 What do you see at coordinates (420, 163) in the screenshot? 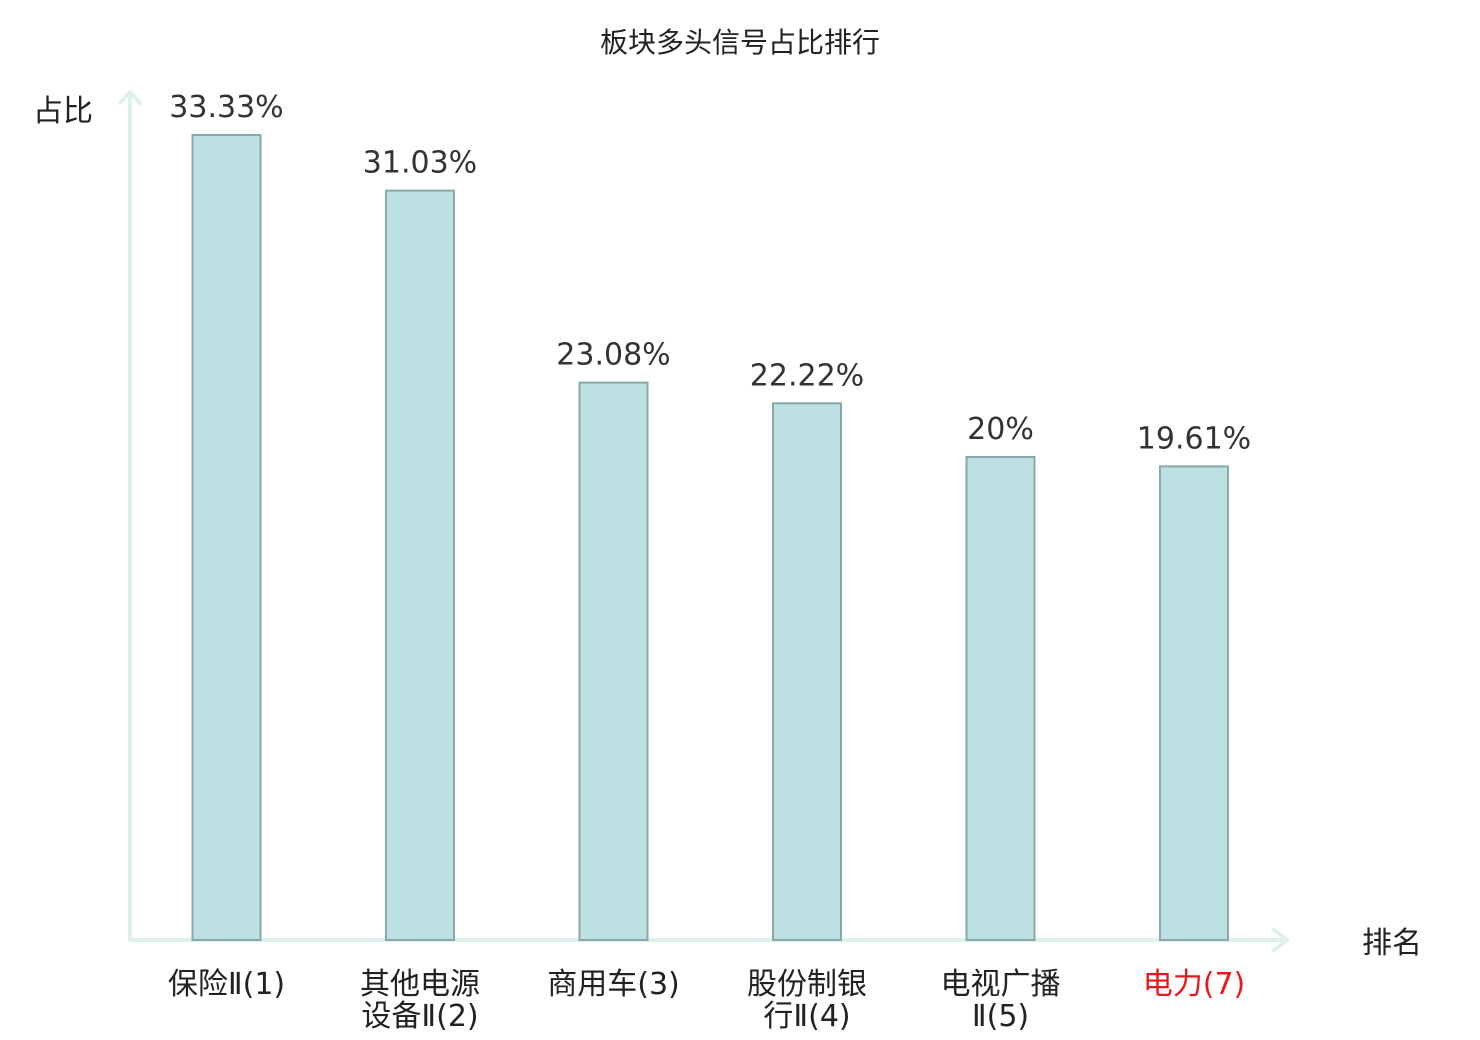
I see `bar-value-label: 31.03%` at bounding box center [420, 163].